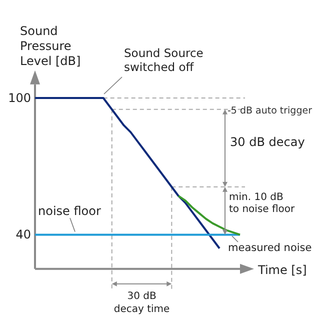 This screenshot has width=321, height=321. Describe the element at coordinates (282, 269) in the screenshot. I see `x-axis-title: Time [s]` at that location.